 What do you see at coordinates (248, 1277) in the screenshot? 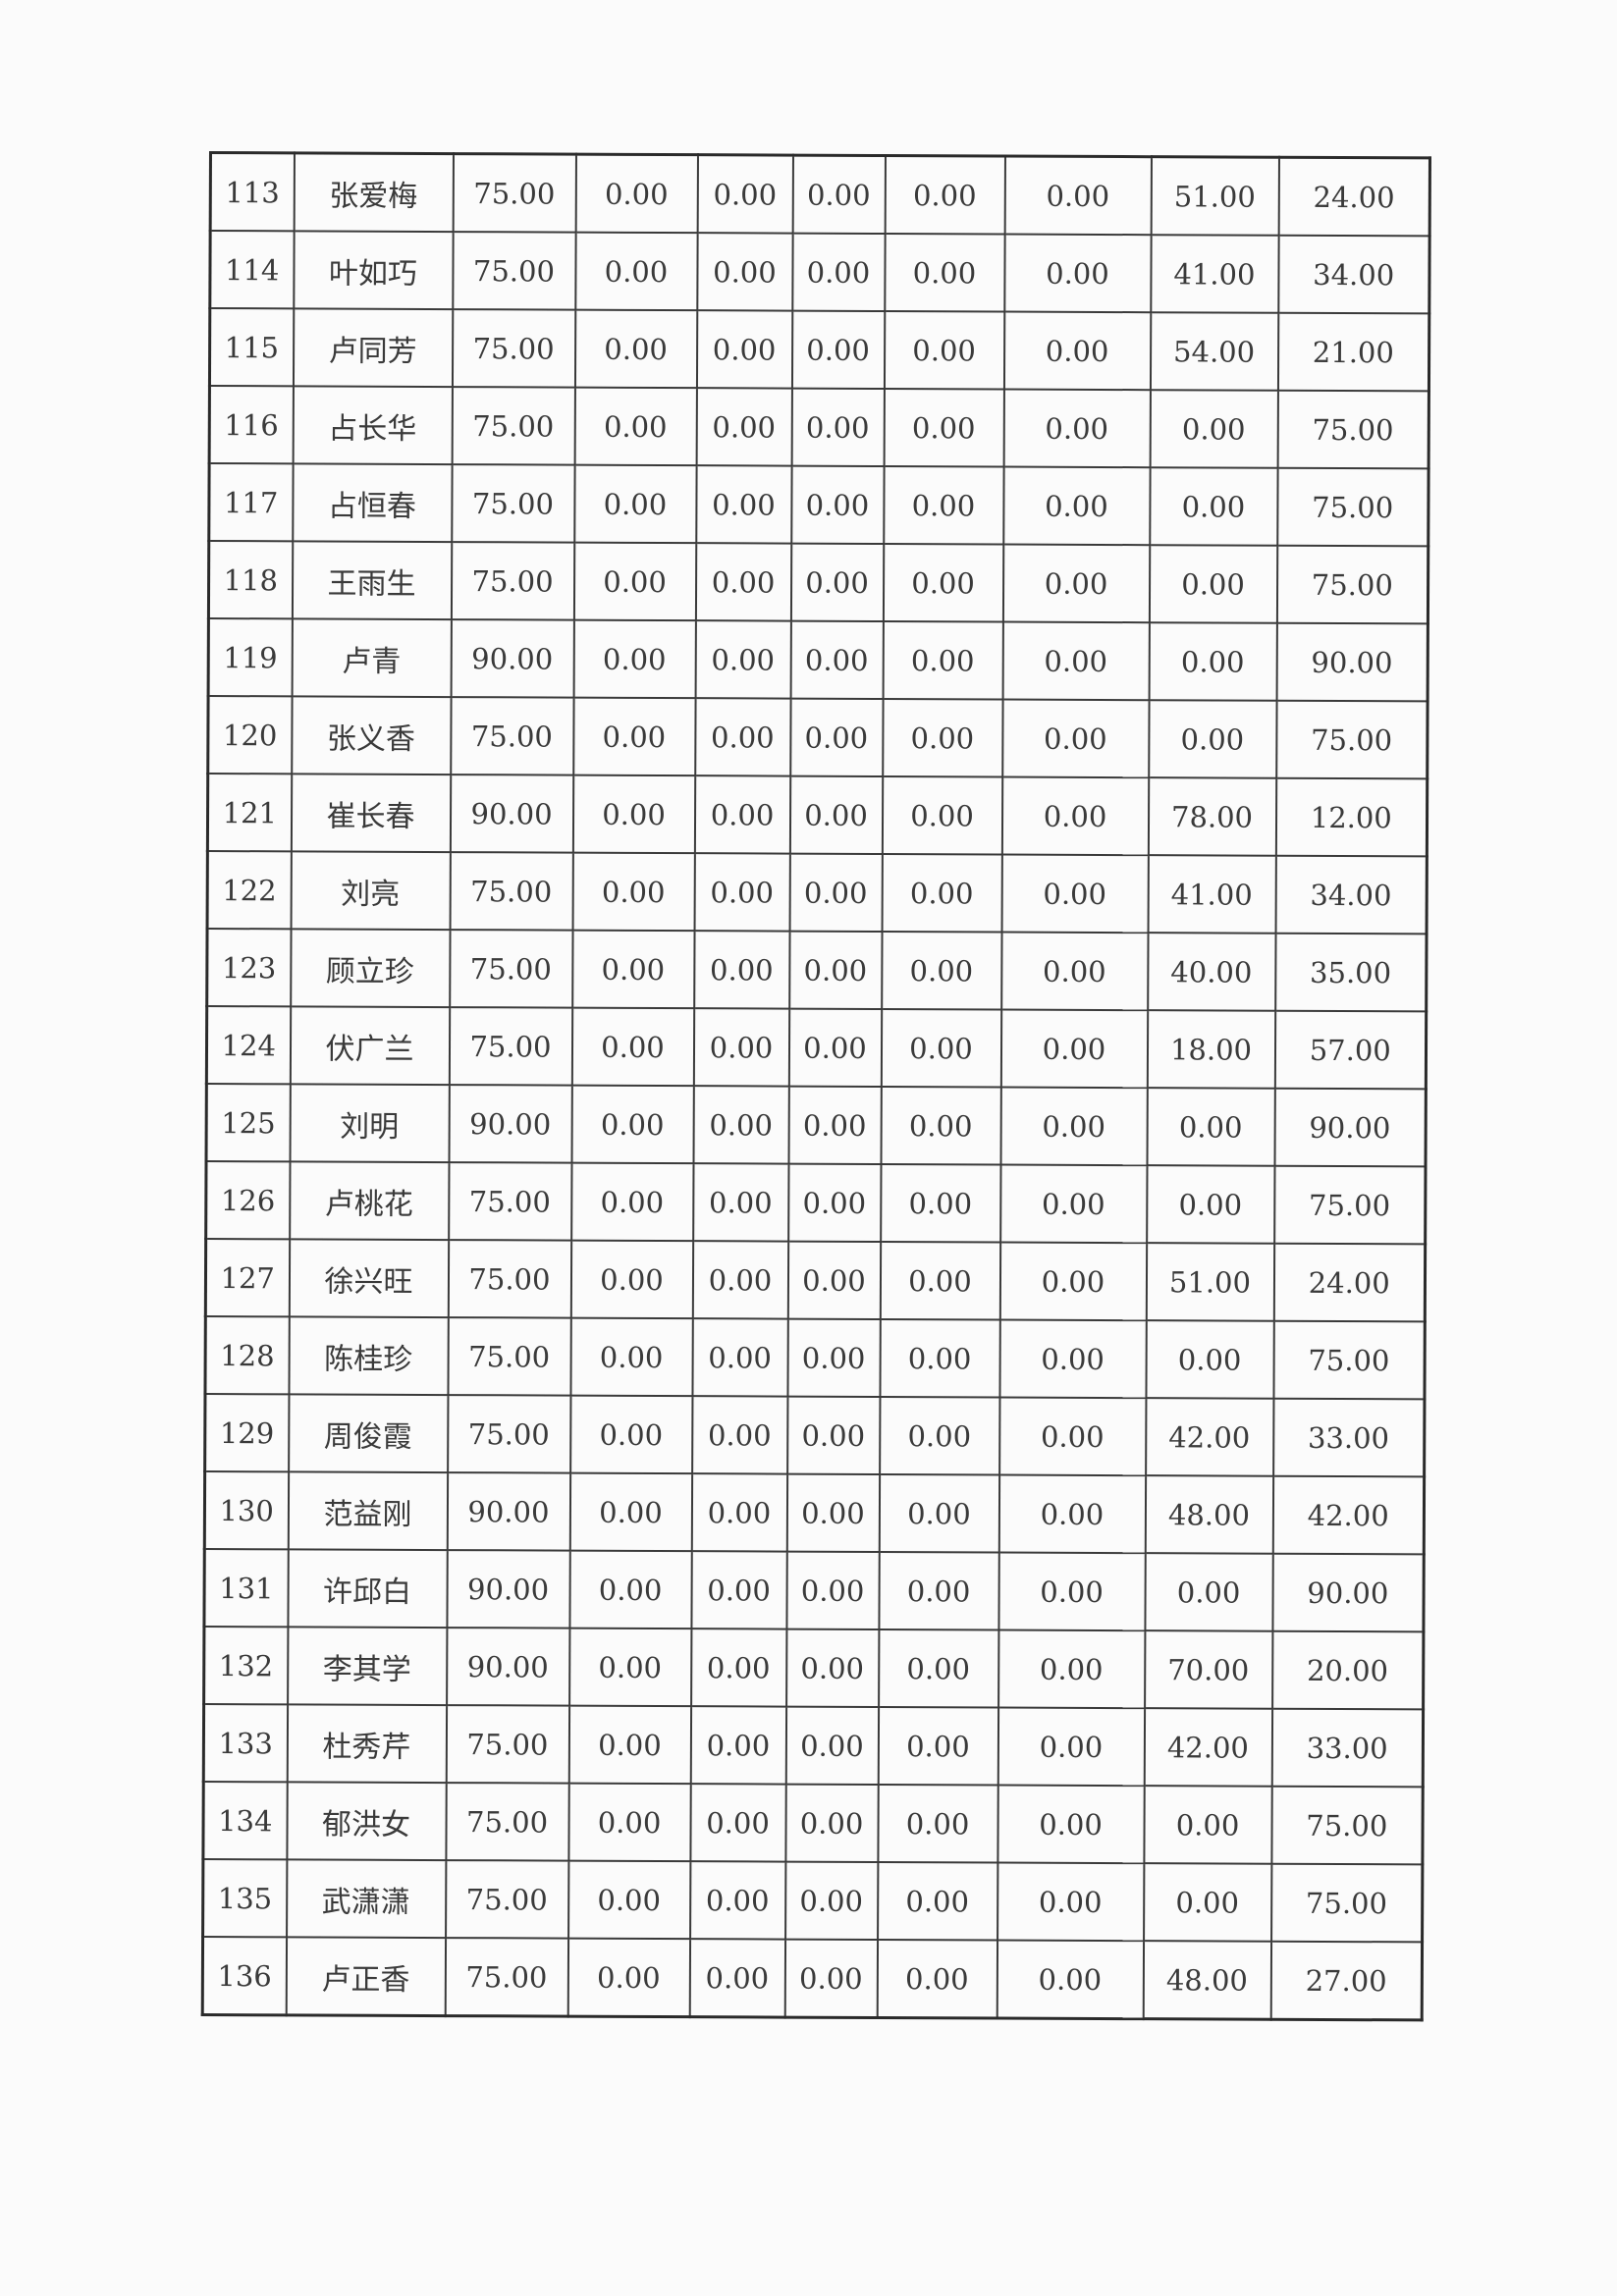
I see `row-number-cell: 127` at bounding box center [248, 1277].